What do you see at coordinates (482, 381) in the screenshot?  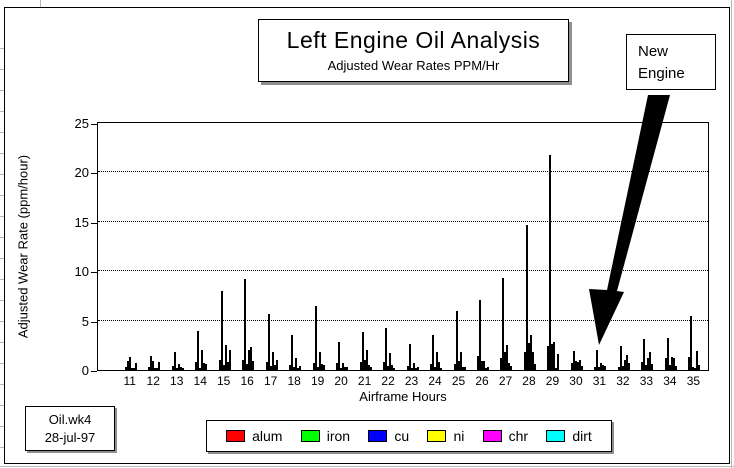 I see `x-tick-label-26: 26` at bounding box center [482, 381].